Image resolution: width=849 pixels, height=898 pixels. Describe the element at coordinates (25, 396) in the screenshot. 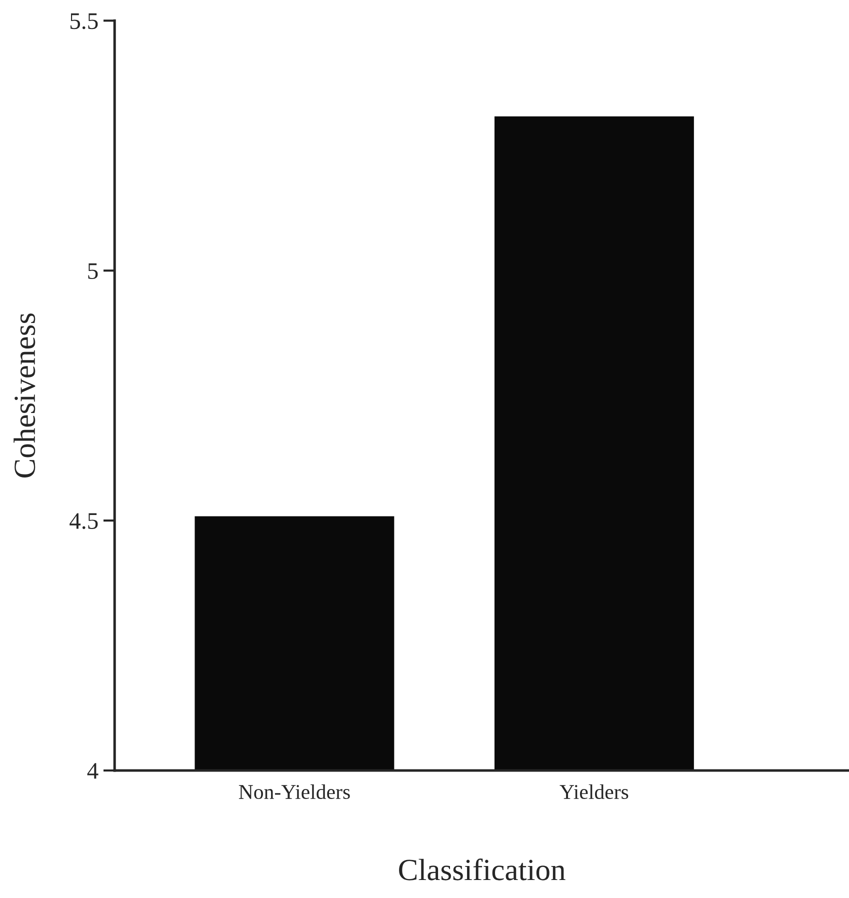

I see `y-axis-title: Cohesiveness` at that location.